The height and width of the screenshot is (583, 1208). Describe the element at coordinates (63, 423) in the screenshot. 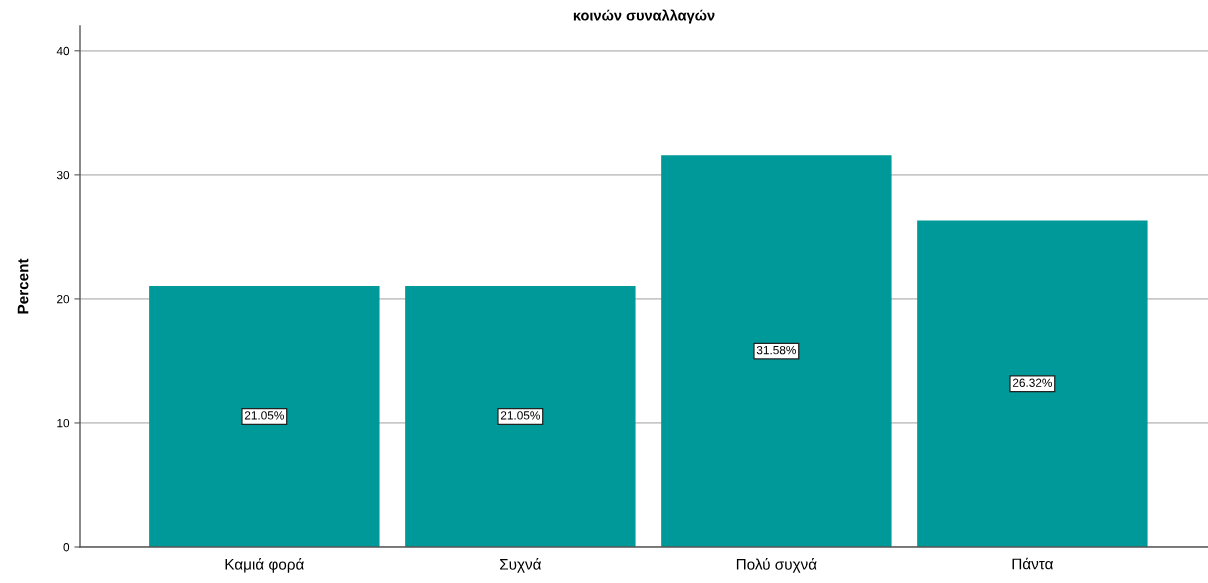

I see `y-tick-label: 10` at that location.